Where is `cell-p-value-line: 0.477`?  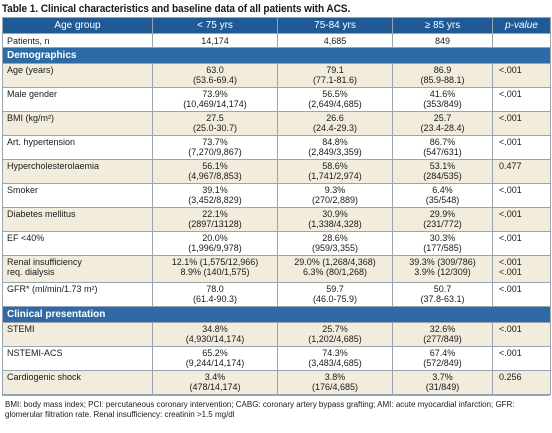 cell-p-value-line: 0.477 is located at coordinates (510, 166).